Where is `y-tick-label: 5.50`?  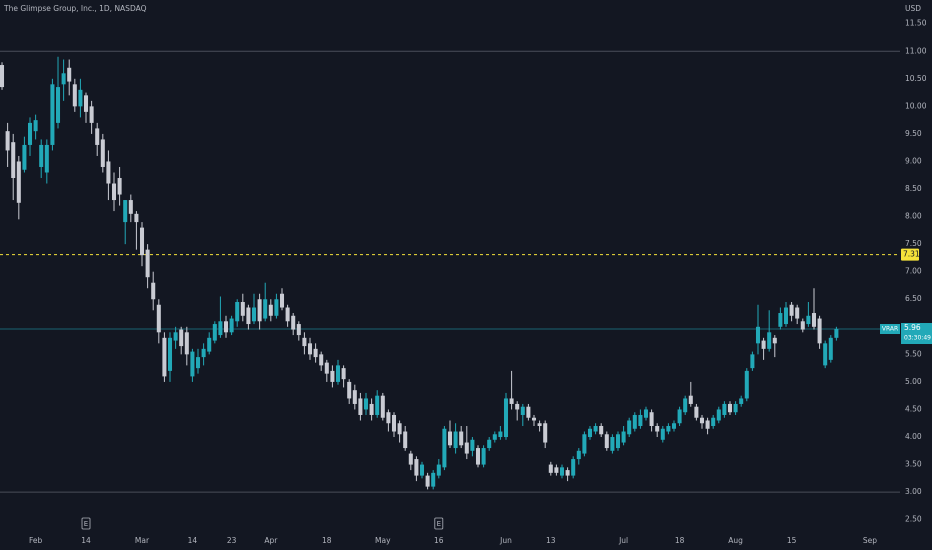 y-tick-label: 5.50 is located at coordinates (913, 353).